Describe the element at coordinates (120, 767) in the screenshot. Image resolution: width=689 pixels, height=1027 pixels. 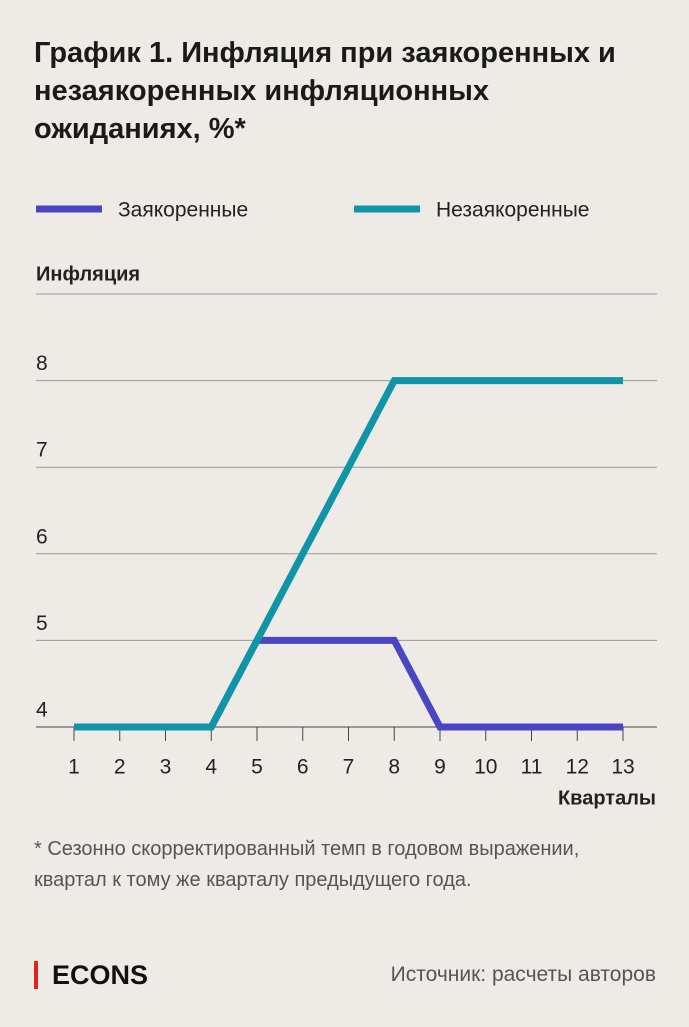
I see `x-tick-label: 2` at that location.